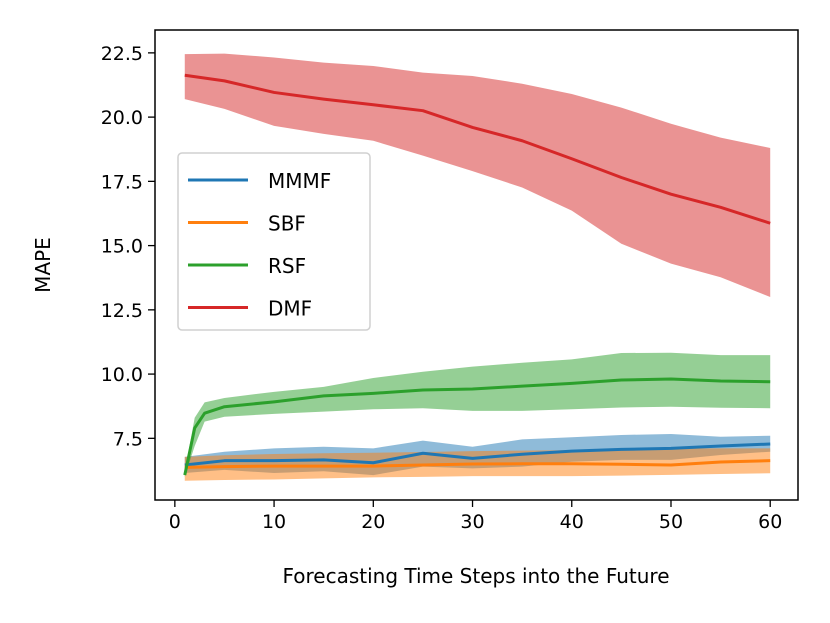 This screenshot has width=830, height=623. I want to click on legend: MMMF SBF RSF DMF, so click(274, 241).